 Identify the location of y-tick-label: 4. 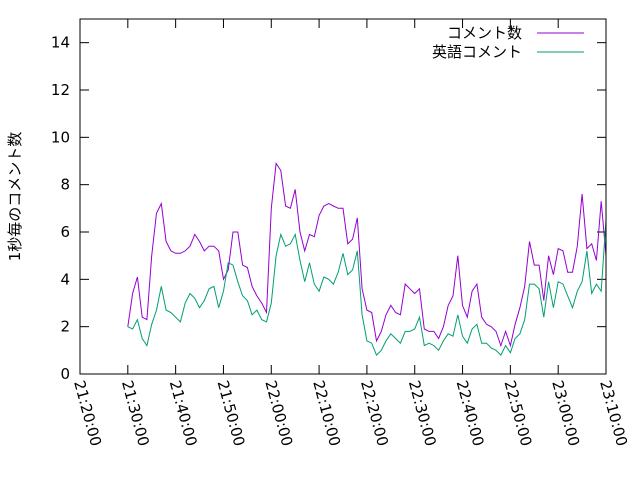
(65, 279).